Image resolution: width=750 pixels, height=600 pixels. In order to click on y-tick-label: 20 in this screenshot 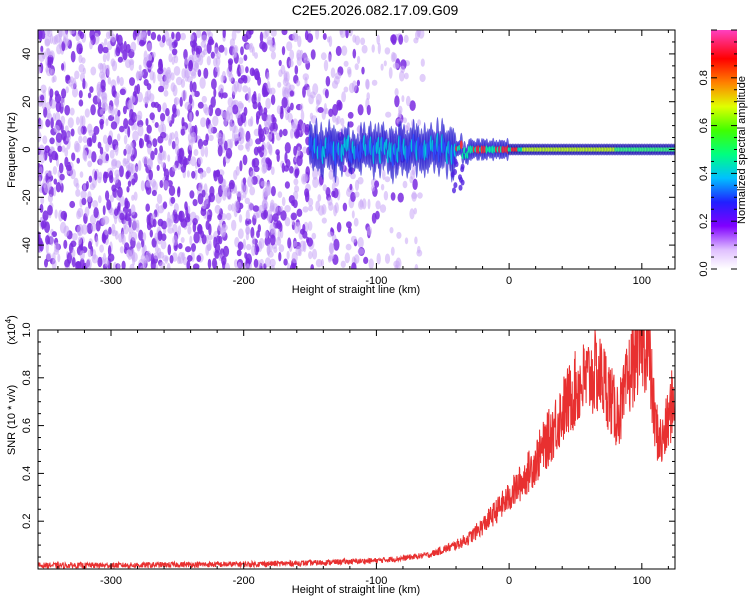, I will do `click(27, 102)`.